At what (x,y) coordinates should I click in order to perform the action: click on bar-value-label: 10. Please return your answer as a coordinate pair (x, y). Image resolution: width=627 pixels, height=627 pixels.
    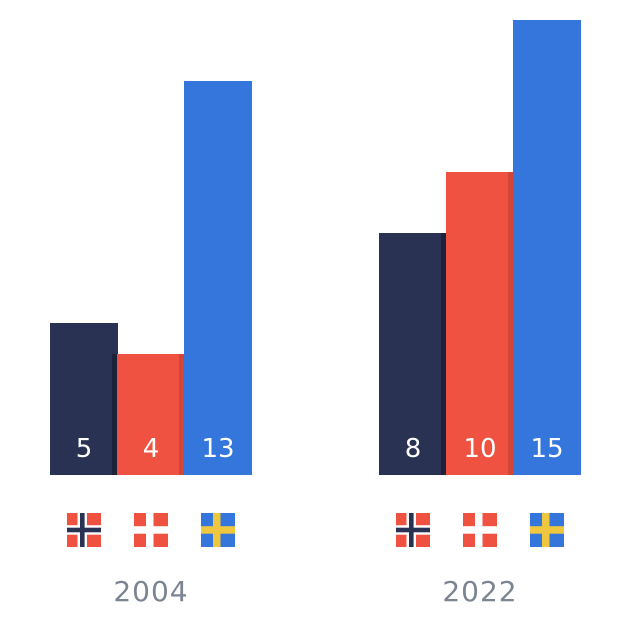
    Looking at the image, I should click on (480, 449).